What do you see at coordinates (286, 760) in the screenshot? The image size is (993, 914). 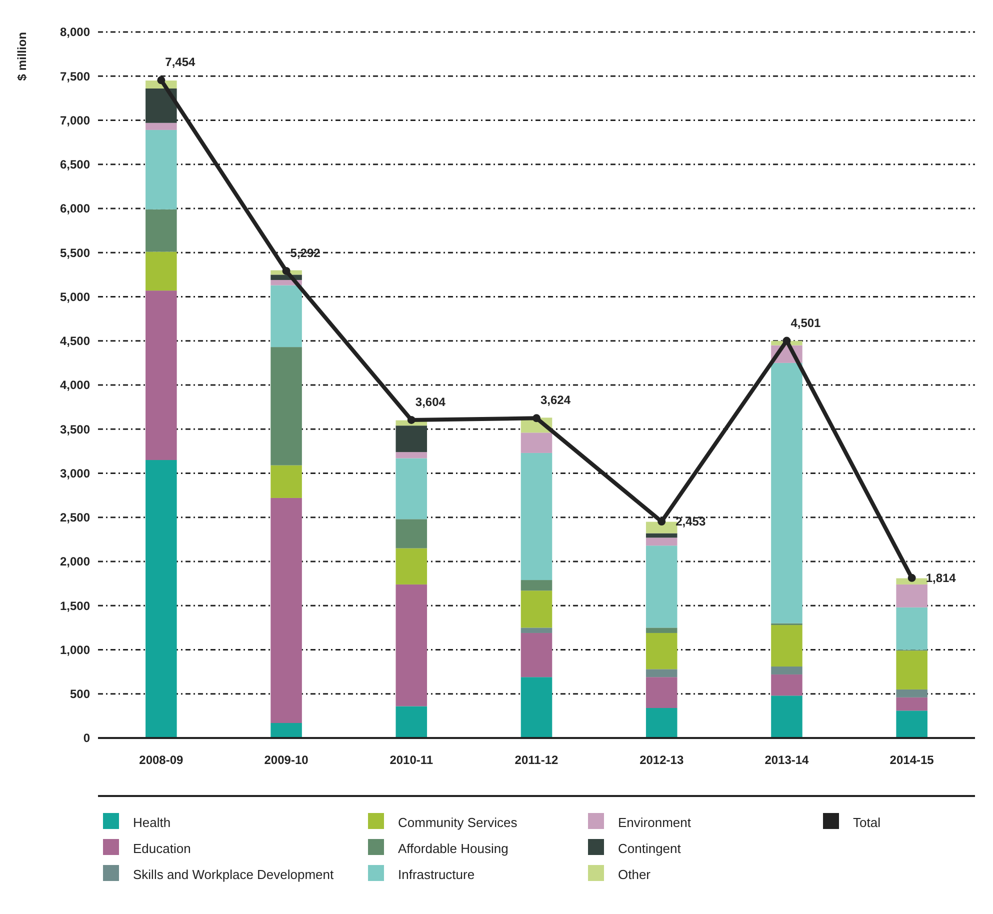 I see `x-tick-label: 2009-10` at bounding box center [286, 760].